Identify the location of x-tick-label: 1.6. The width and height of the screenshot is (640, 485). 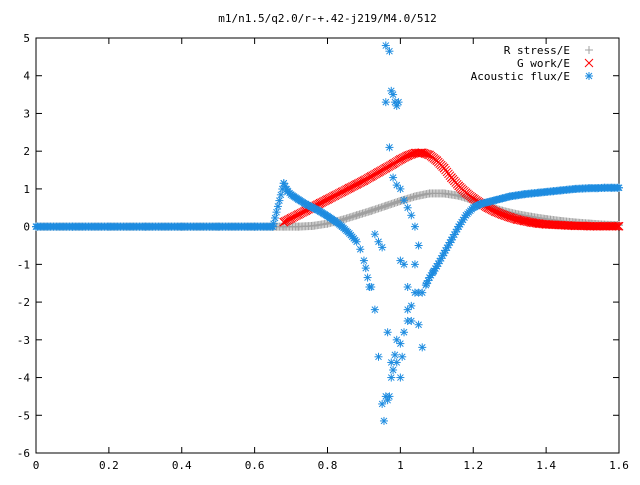
(619, 465).